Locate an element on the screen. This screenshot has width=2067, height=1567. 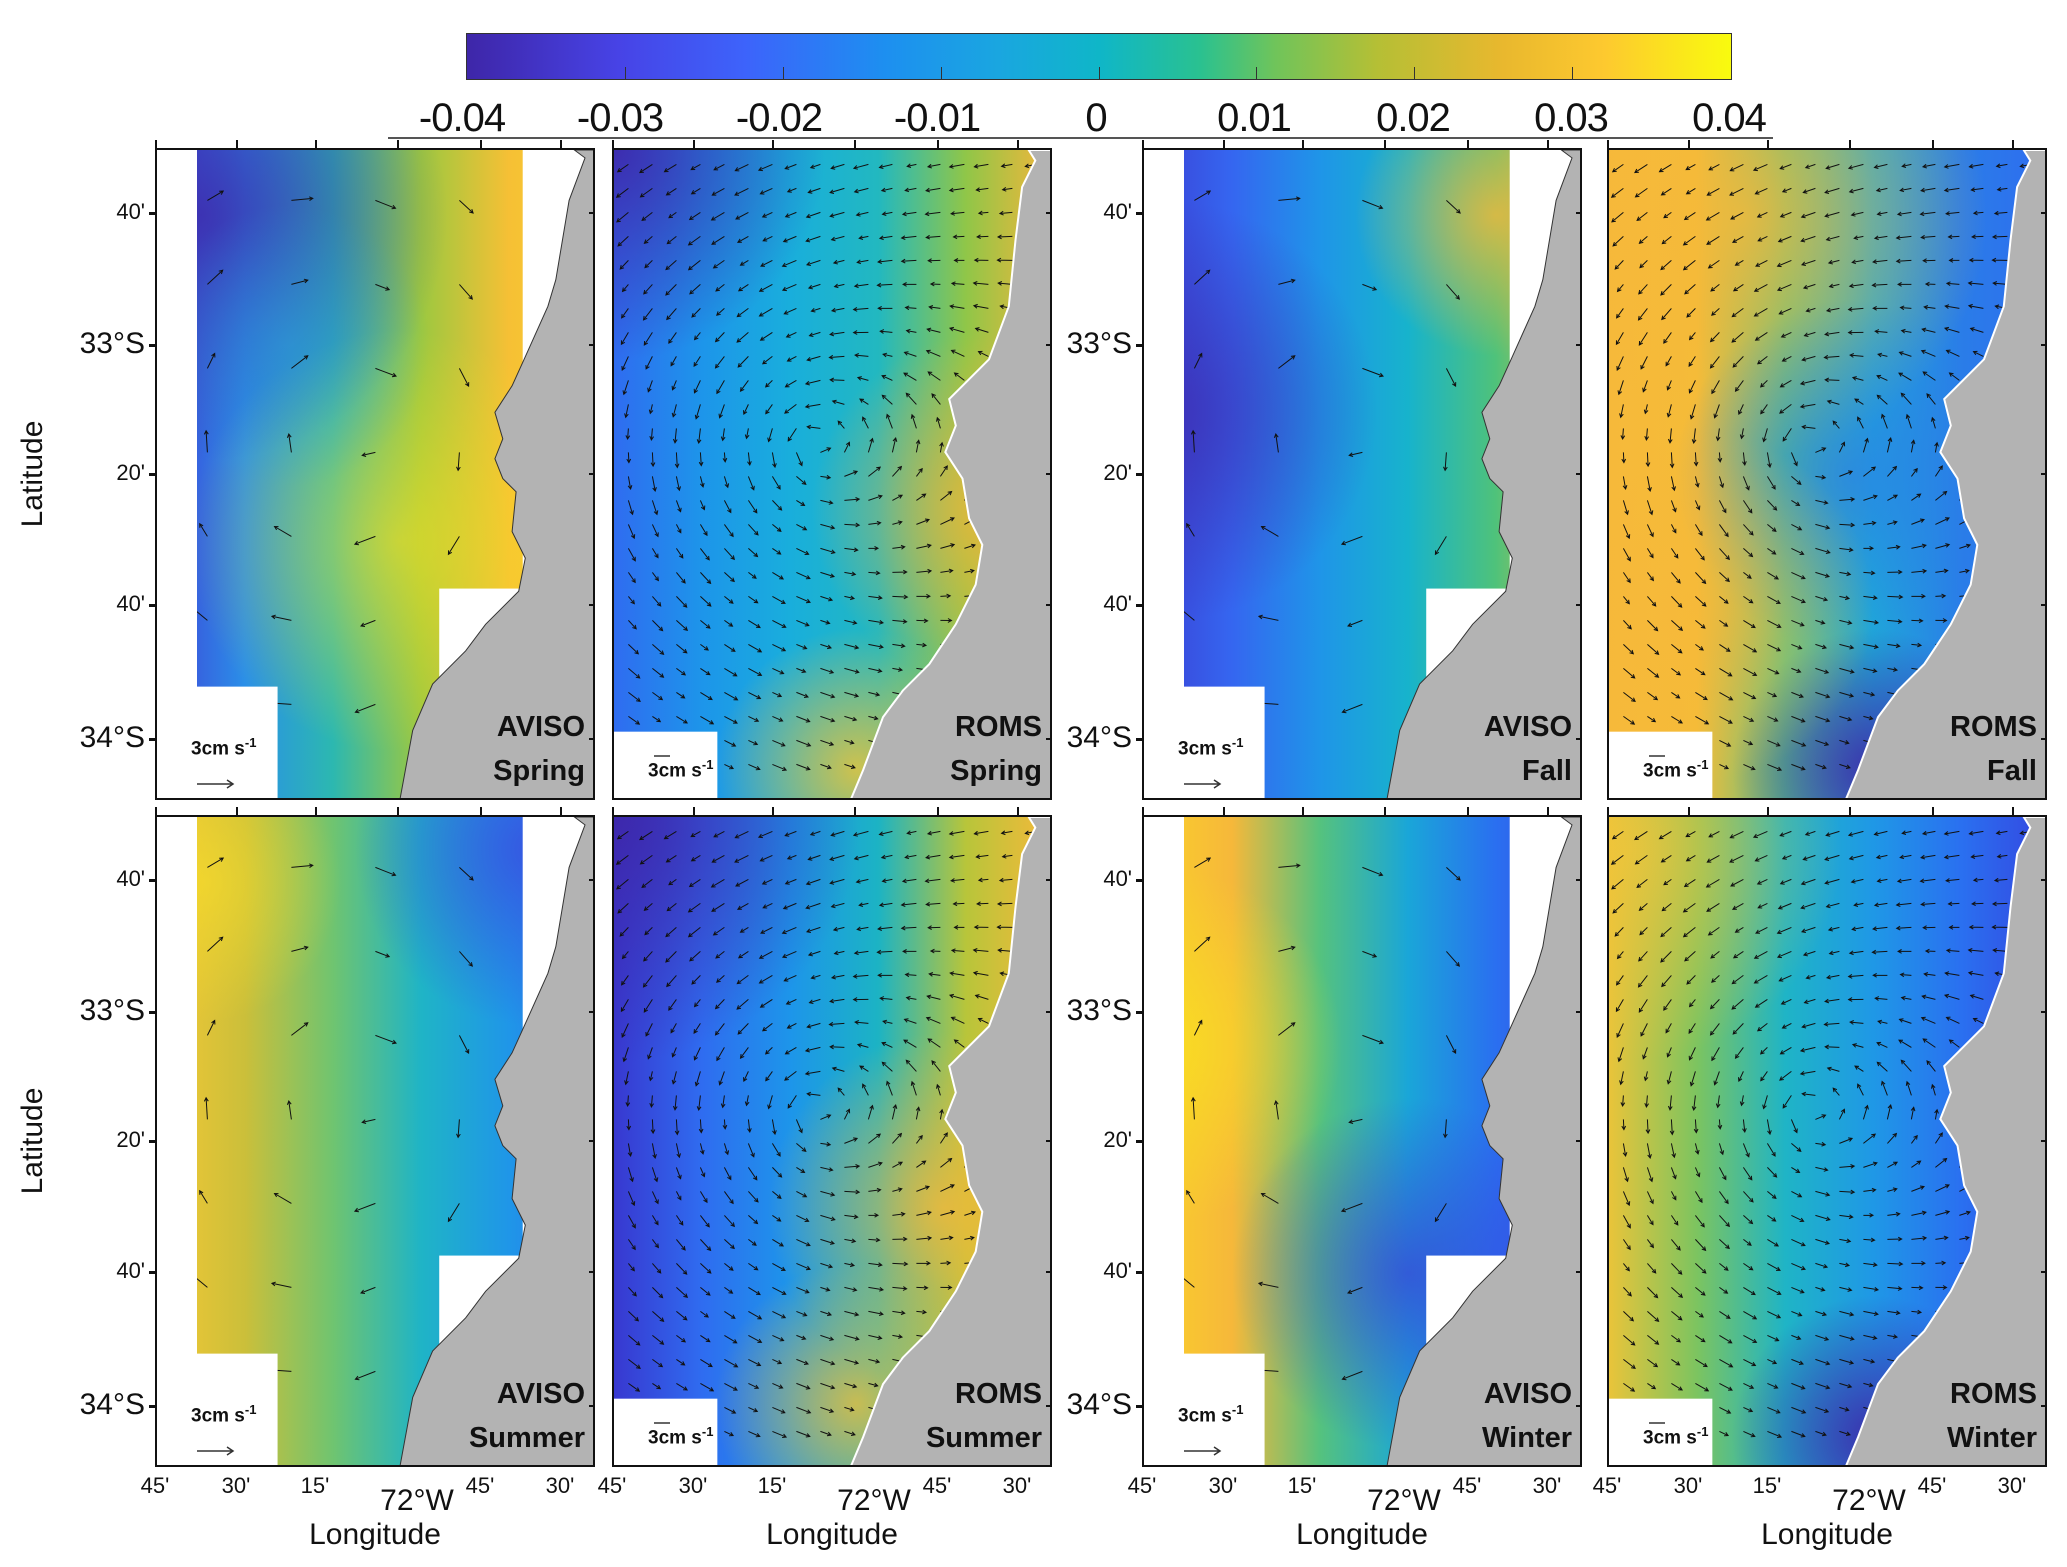
scale-value: 3cm s is located at coordinates (1205, 748).